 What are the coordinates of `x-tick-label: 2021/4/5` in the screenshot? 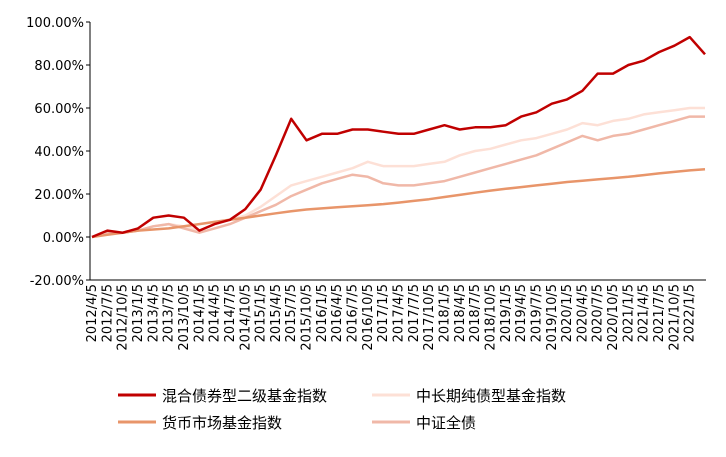 It's located at (644, 313).